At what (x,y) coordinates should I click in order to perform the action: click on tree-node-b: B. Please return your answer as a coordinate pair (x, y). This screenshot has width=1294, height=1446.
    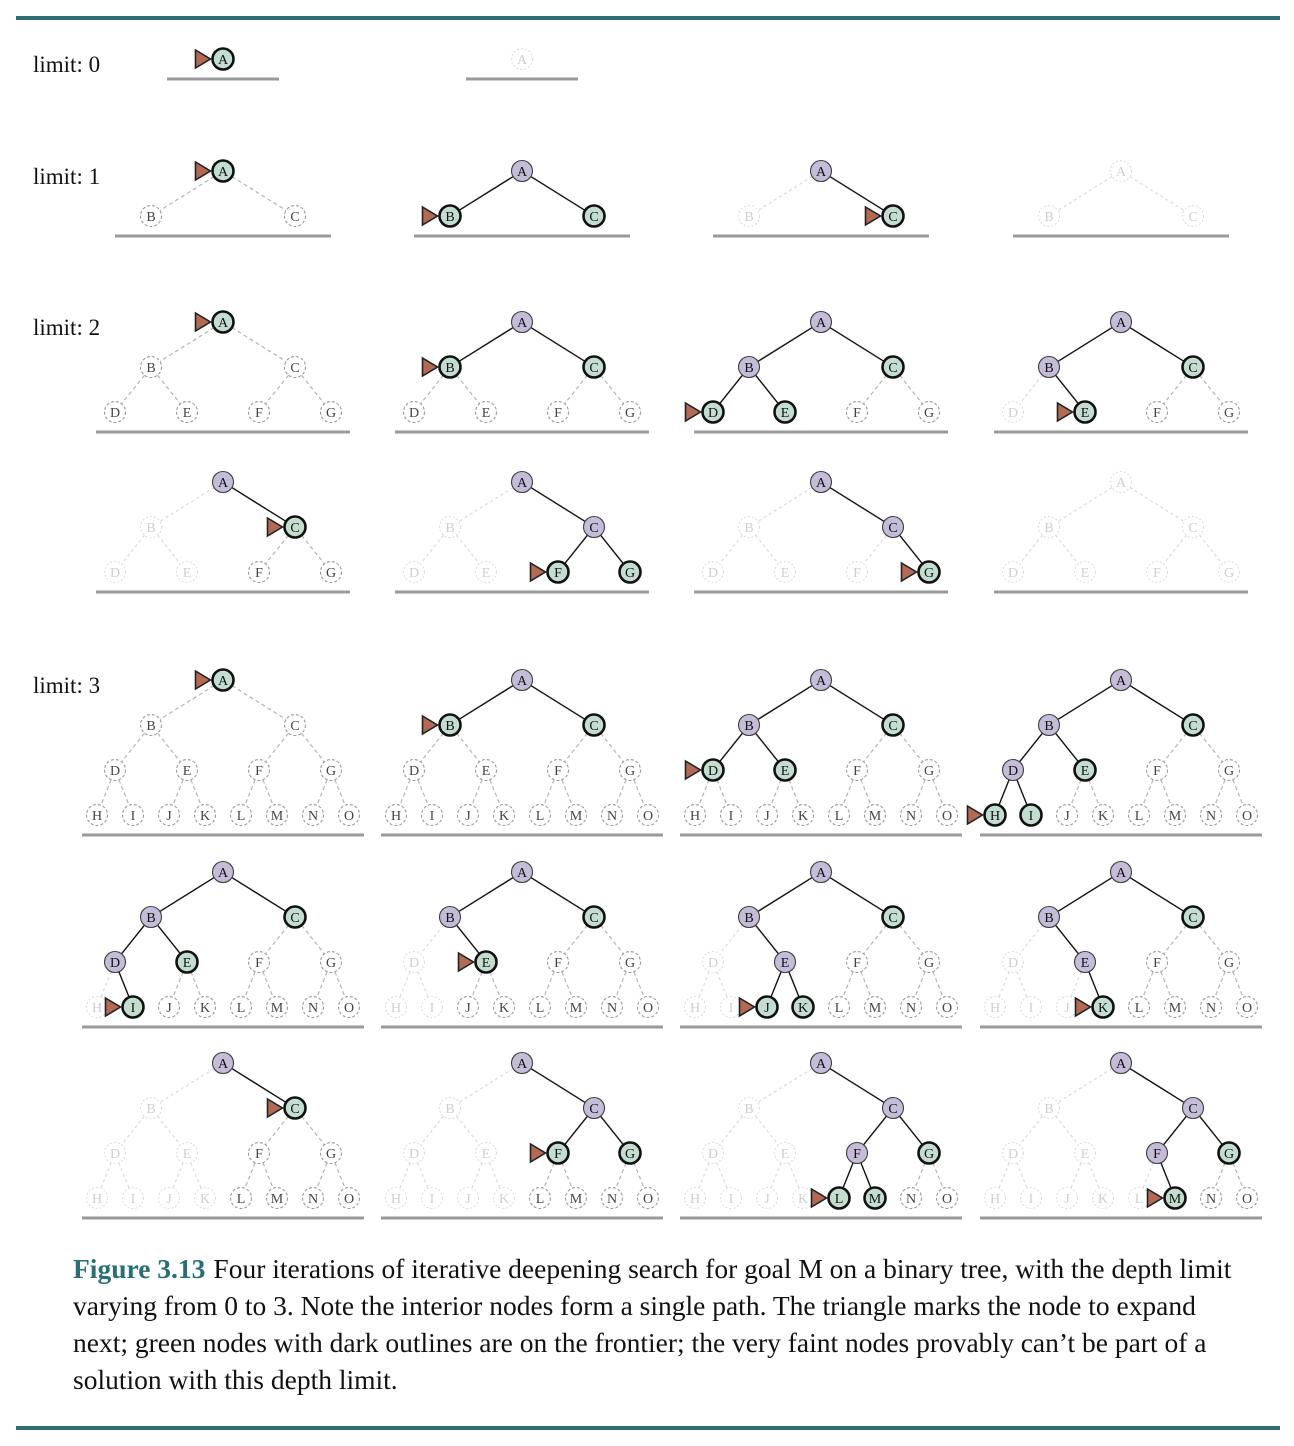
    Looking at the image, I should click on (450, 216).